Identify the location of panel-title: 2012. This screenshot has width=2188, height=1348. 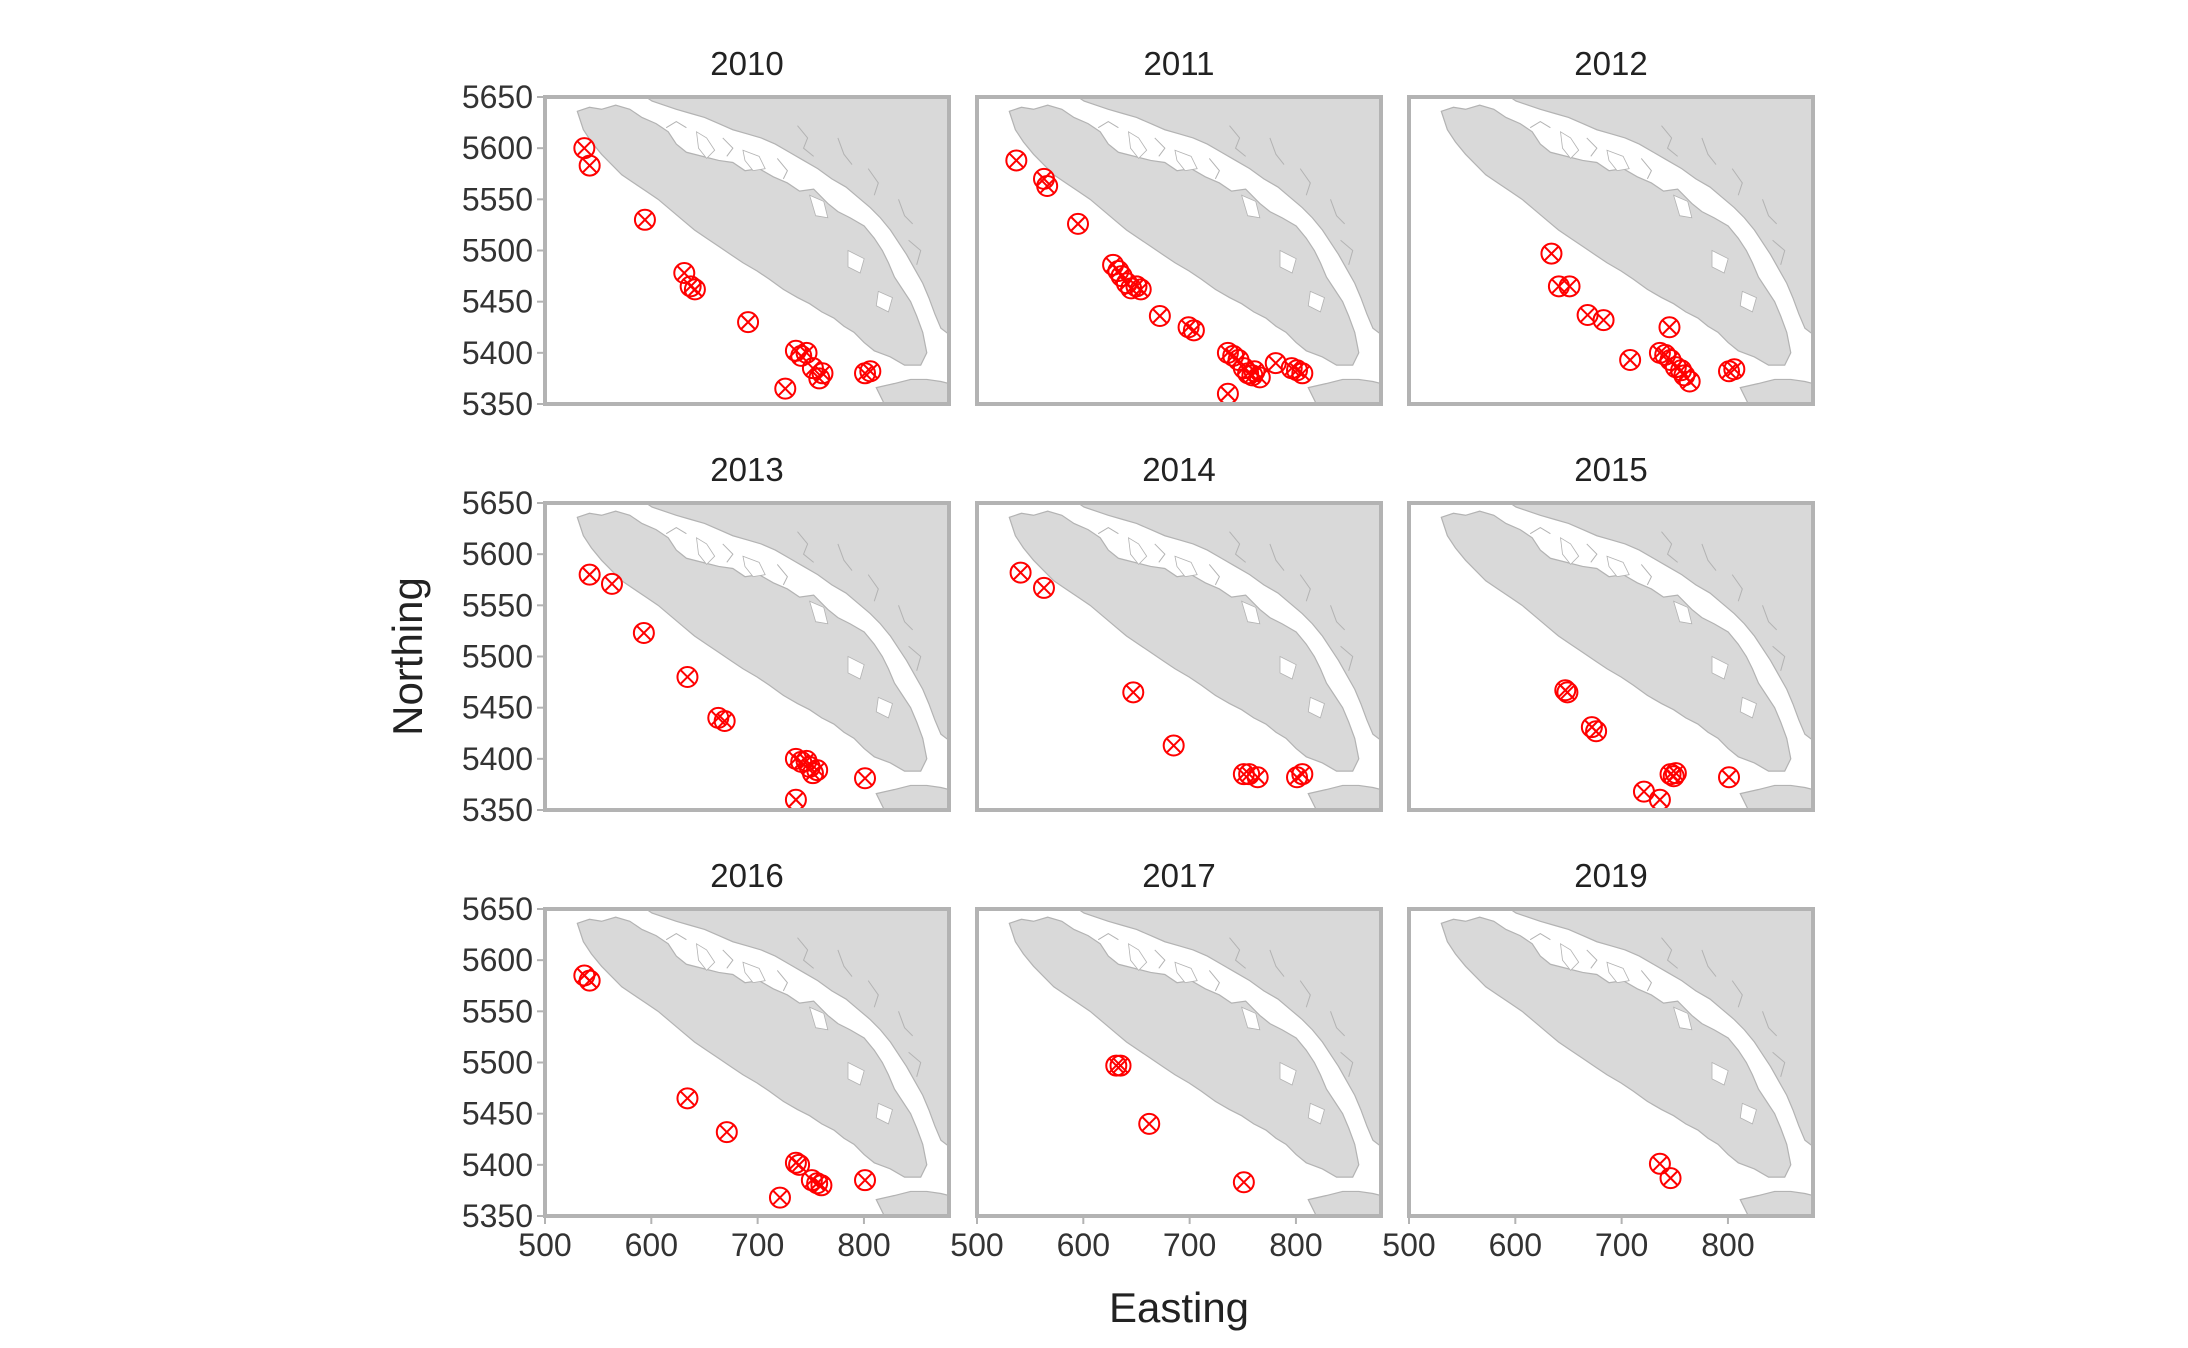
(1610, 63).